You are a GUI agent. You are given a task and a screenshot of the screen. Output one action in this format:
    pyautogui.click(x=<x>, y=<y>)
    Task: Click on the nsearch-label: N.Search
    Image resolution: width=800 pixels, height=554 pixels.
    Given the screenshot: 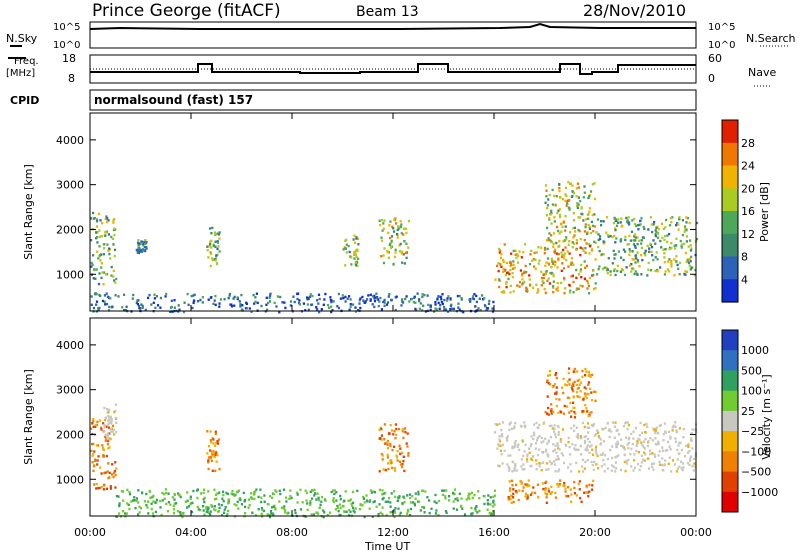 What is the action you would take?
    pyautogui.click(x=771, y=38)
    